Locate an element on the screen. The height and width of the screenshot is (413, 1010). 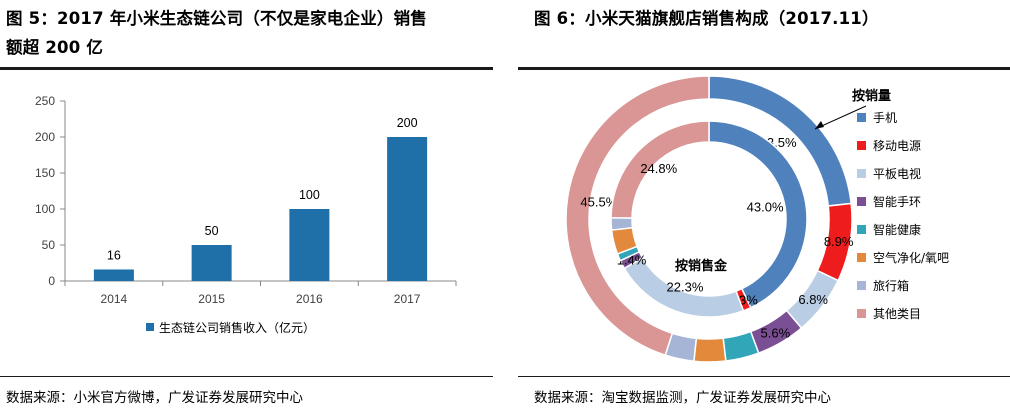
legend-label-5: 智能健康 is located at coordinates (897, 229).